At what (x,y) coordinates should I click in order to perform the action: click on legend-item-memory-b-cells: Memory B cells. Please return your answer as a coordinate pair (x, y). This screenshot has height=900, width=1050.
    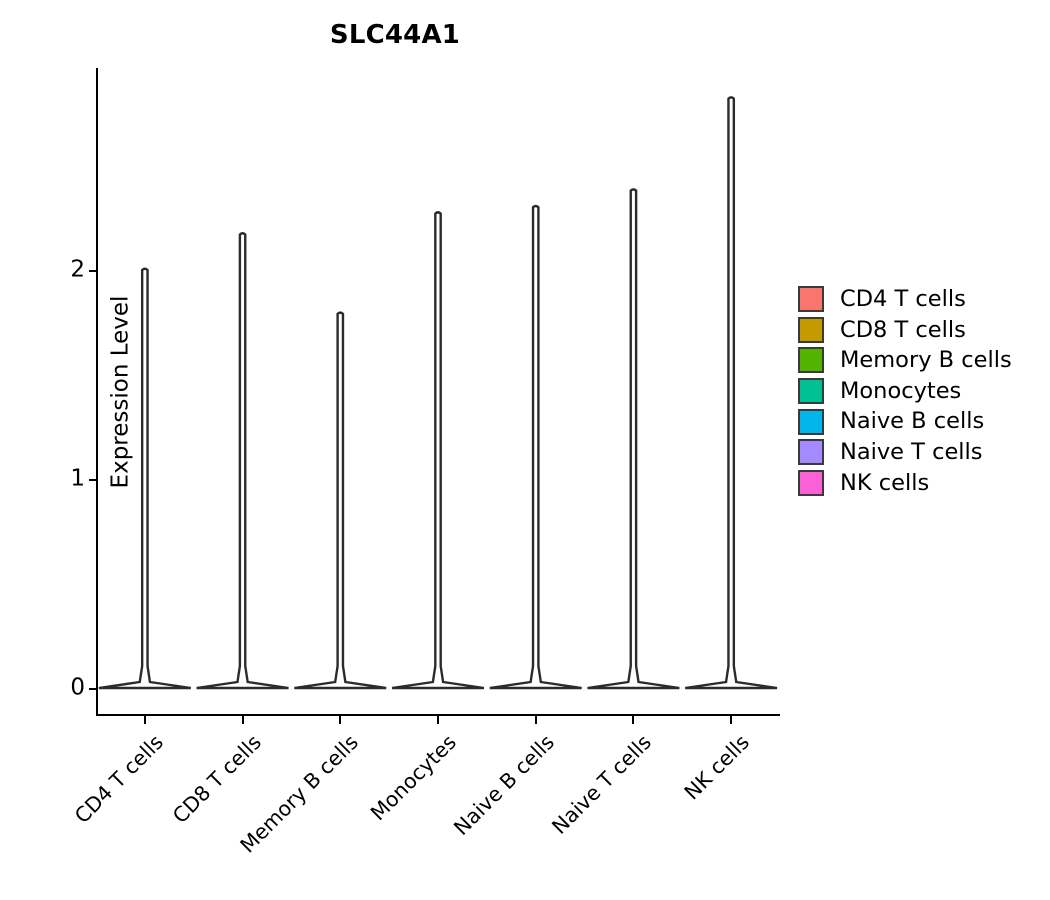
    Looking at the image, I should click on (918, 360).